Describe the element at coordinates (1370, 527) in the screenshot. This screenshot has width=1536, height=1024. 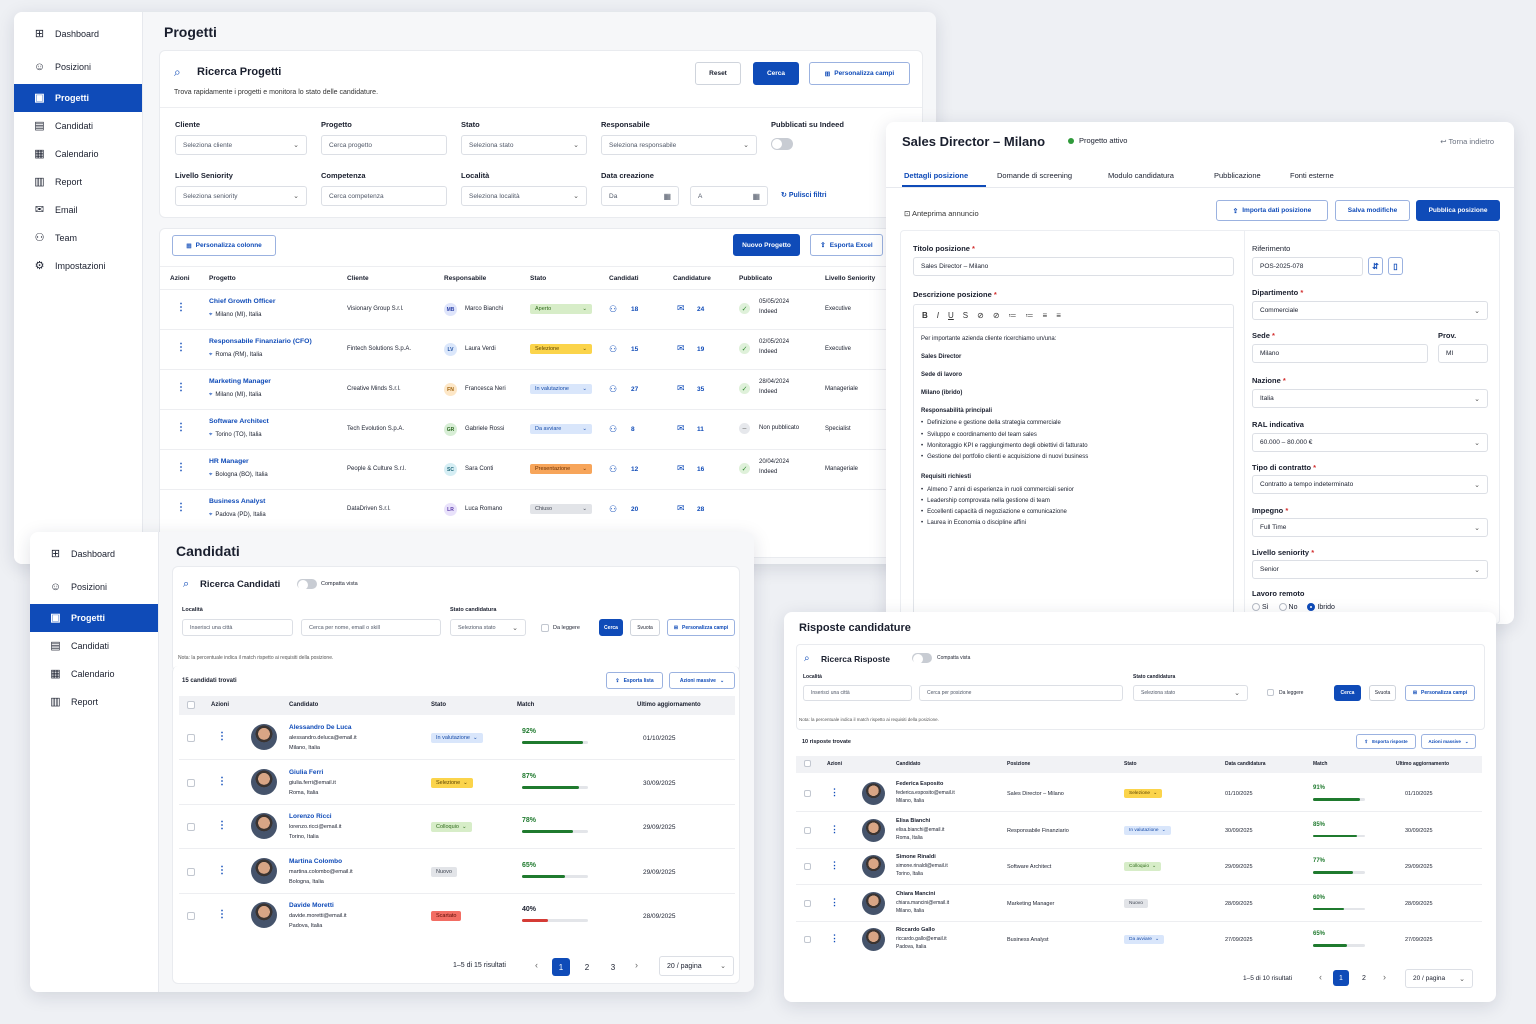
I see `commitment-select: Full Time ⌄` at that location.